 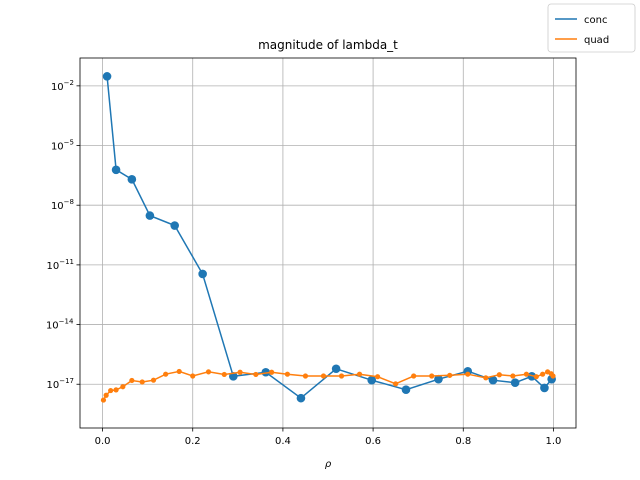 I want to click on y-tick-exponent: −5, so click(x=69, y=143).